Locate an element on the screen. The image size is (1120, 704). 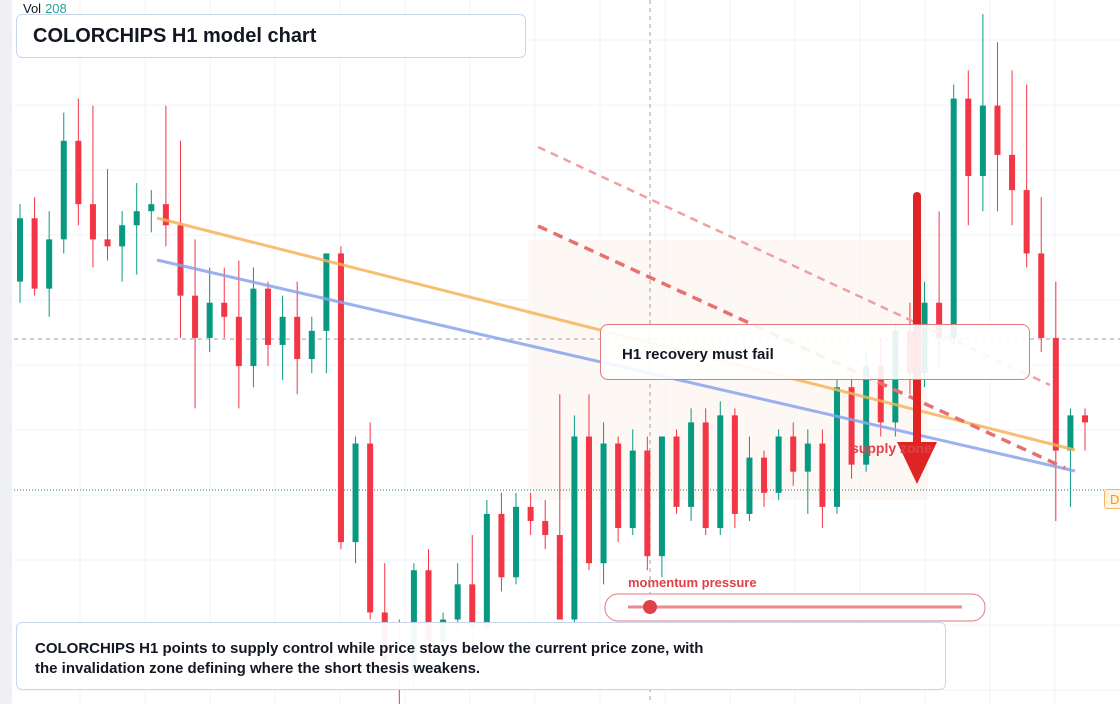
annotation-box: H1 recovery must fail is located at coordinates (815, 352).